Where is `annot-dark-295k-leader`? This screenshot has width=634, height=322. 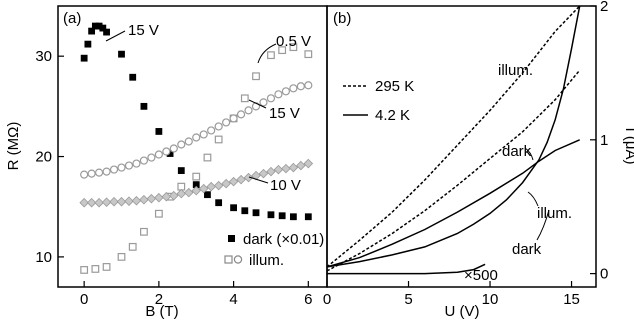 annot-dark-295k-leader is located at coordinates (529, 154).